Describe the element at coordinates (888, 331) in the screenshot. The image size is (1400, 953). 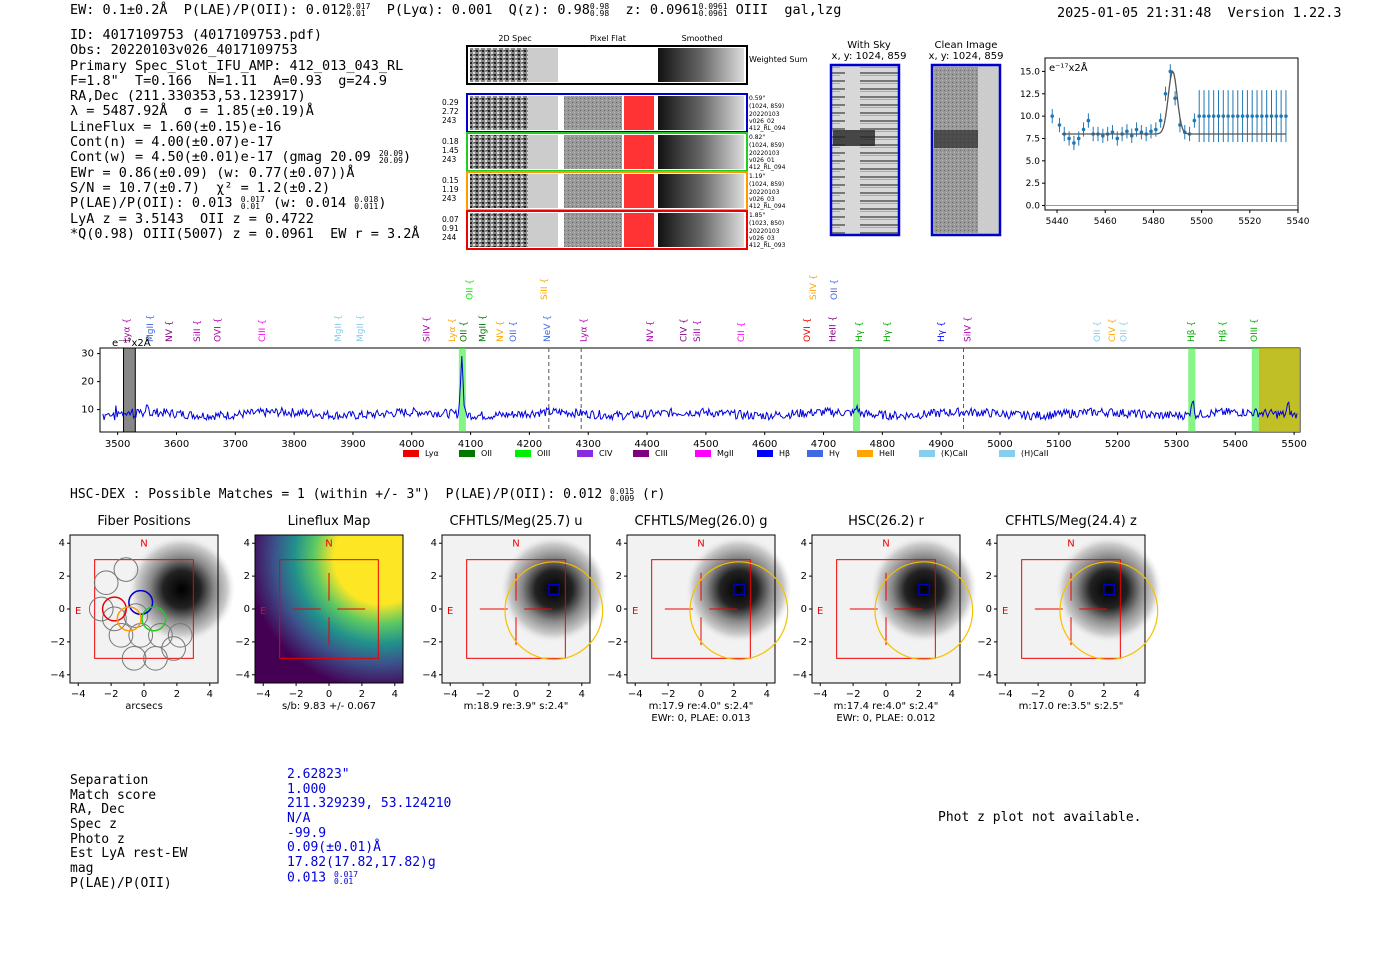
I see `line-label: Hγ {` at that location.